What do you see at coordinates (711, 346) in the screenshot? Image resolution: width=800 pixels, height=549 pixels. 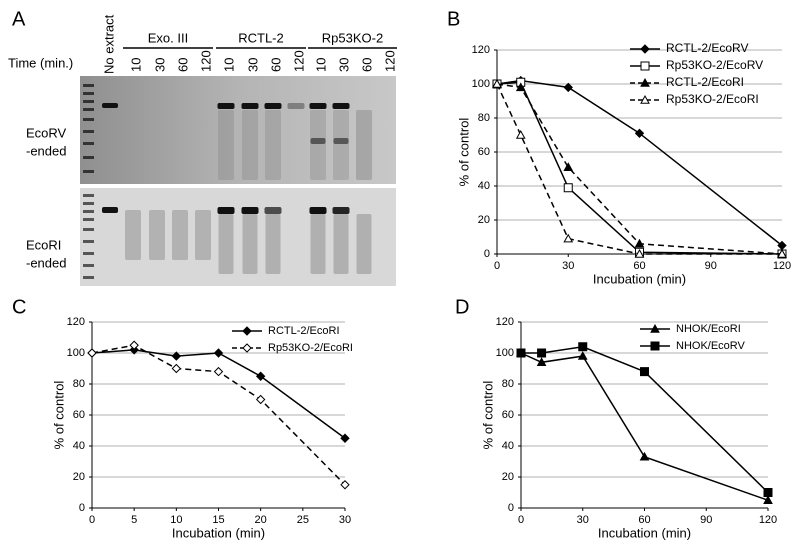 I see `legend-label: NHOK/EcoRV` at bounding box center [711, 346].